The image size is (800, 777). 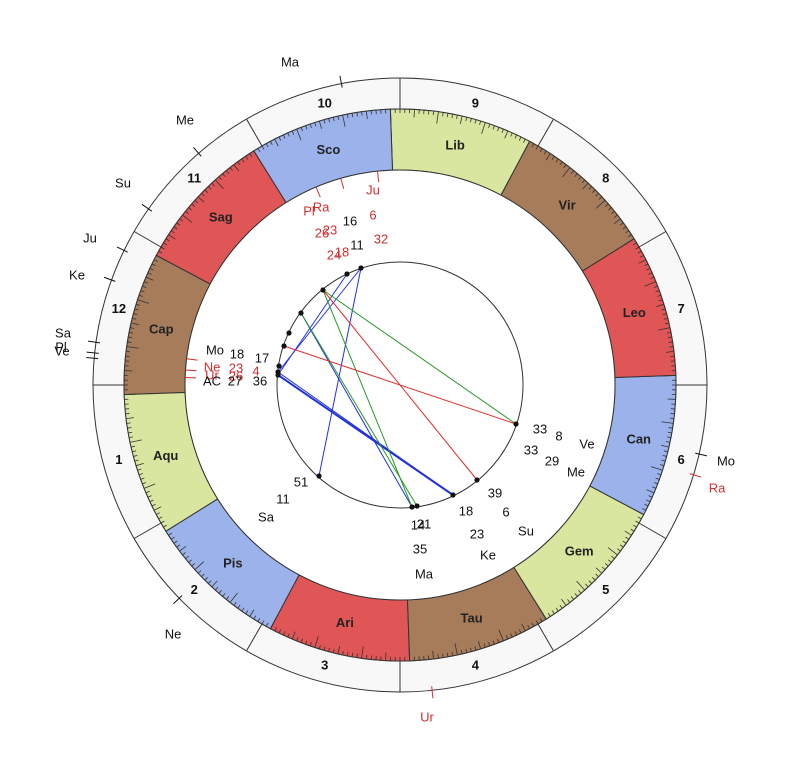 What do you see at coordinates (680, 308) in the screenshot?
I see `house-number: 7` at bounding box center [680, 308].